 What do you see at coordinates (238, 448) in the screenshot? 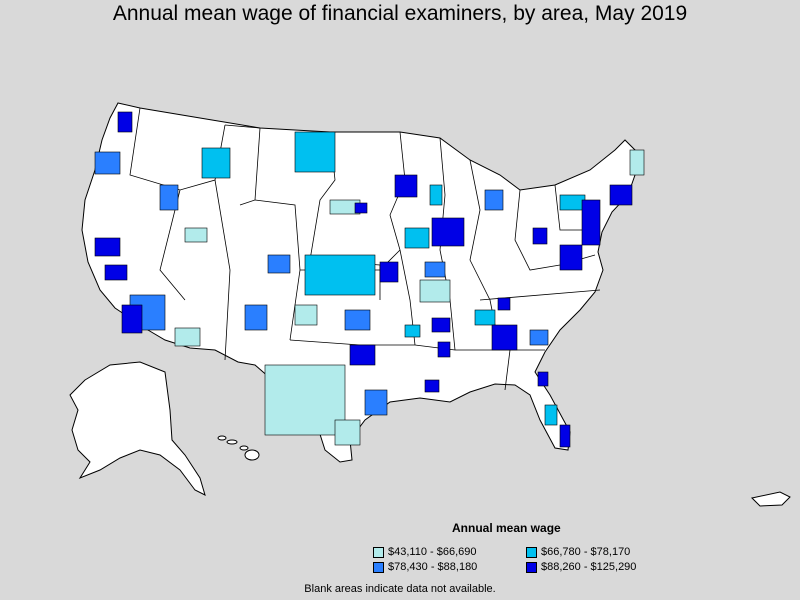
I see `hawaii` at bounding box center [238, 448].